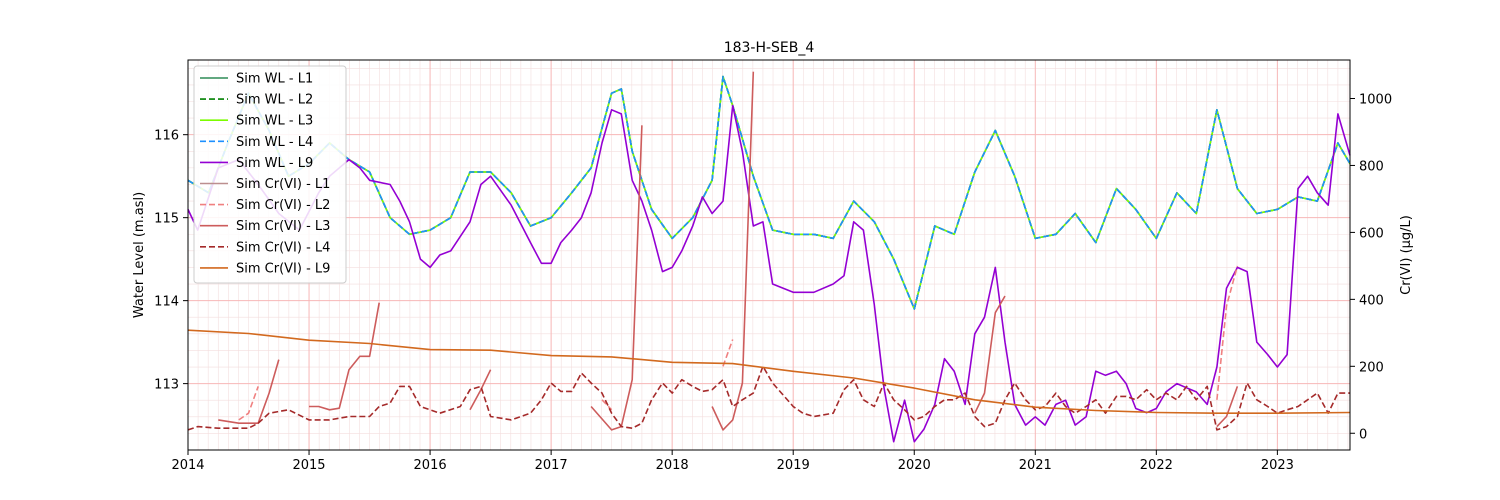 The image size is (1500, 500). What do you see at coordinates (166, 219) in the screenshot?
I see `y-tick-label: 115` at bounding box center [166, 219].